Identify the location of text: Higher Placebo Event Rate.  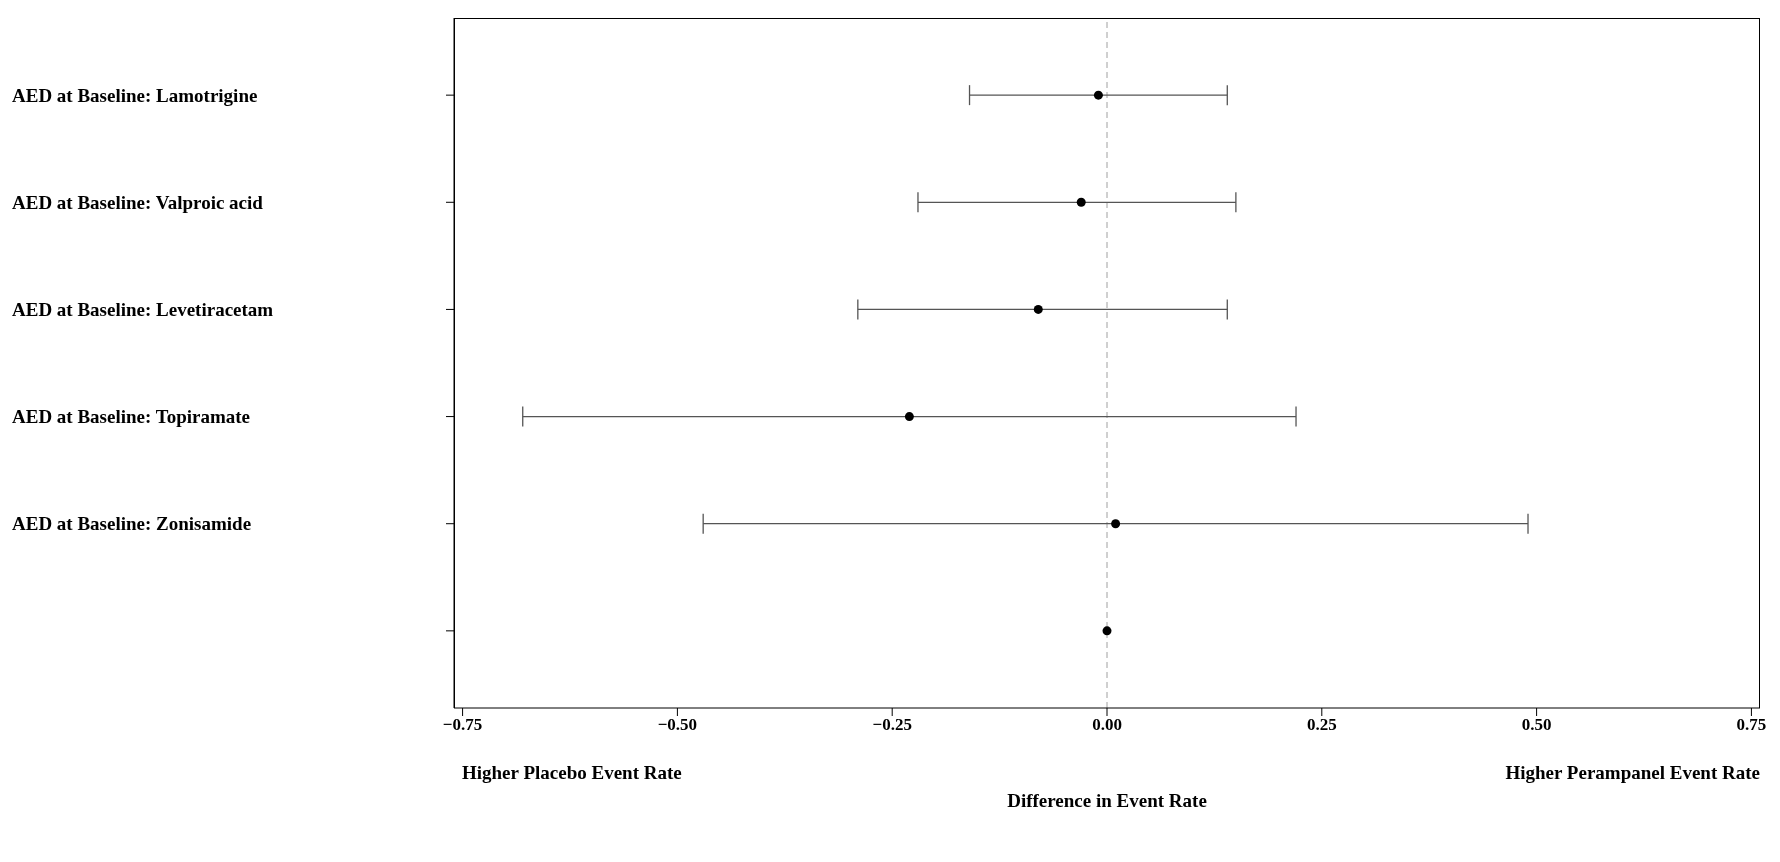
(572, 773).